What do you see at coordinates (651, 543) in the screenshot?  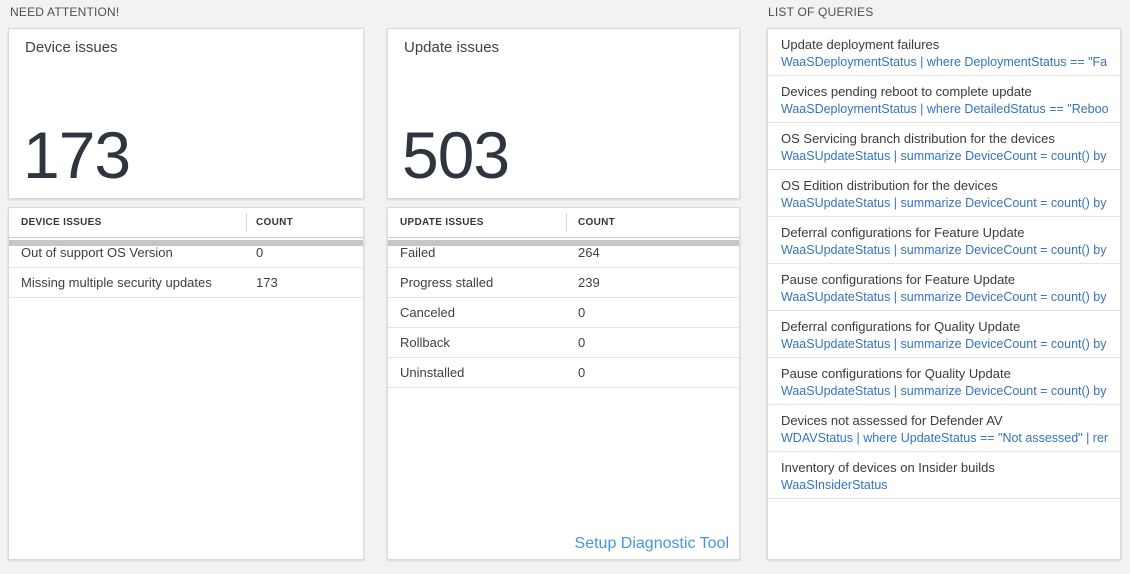 I see `setup-diagnostic-tool-link: Setup Diagnostic Tool` at bounding box center [651, 543].